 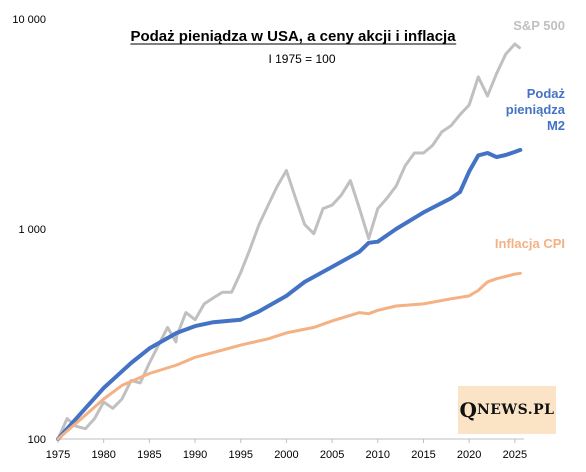 I want to click on series-label-line: S&P 500, so click(x=539, y=25).